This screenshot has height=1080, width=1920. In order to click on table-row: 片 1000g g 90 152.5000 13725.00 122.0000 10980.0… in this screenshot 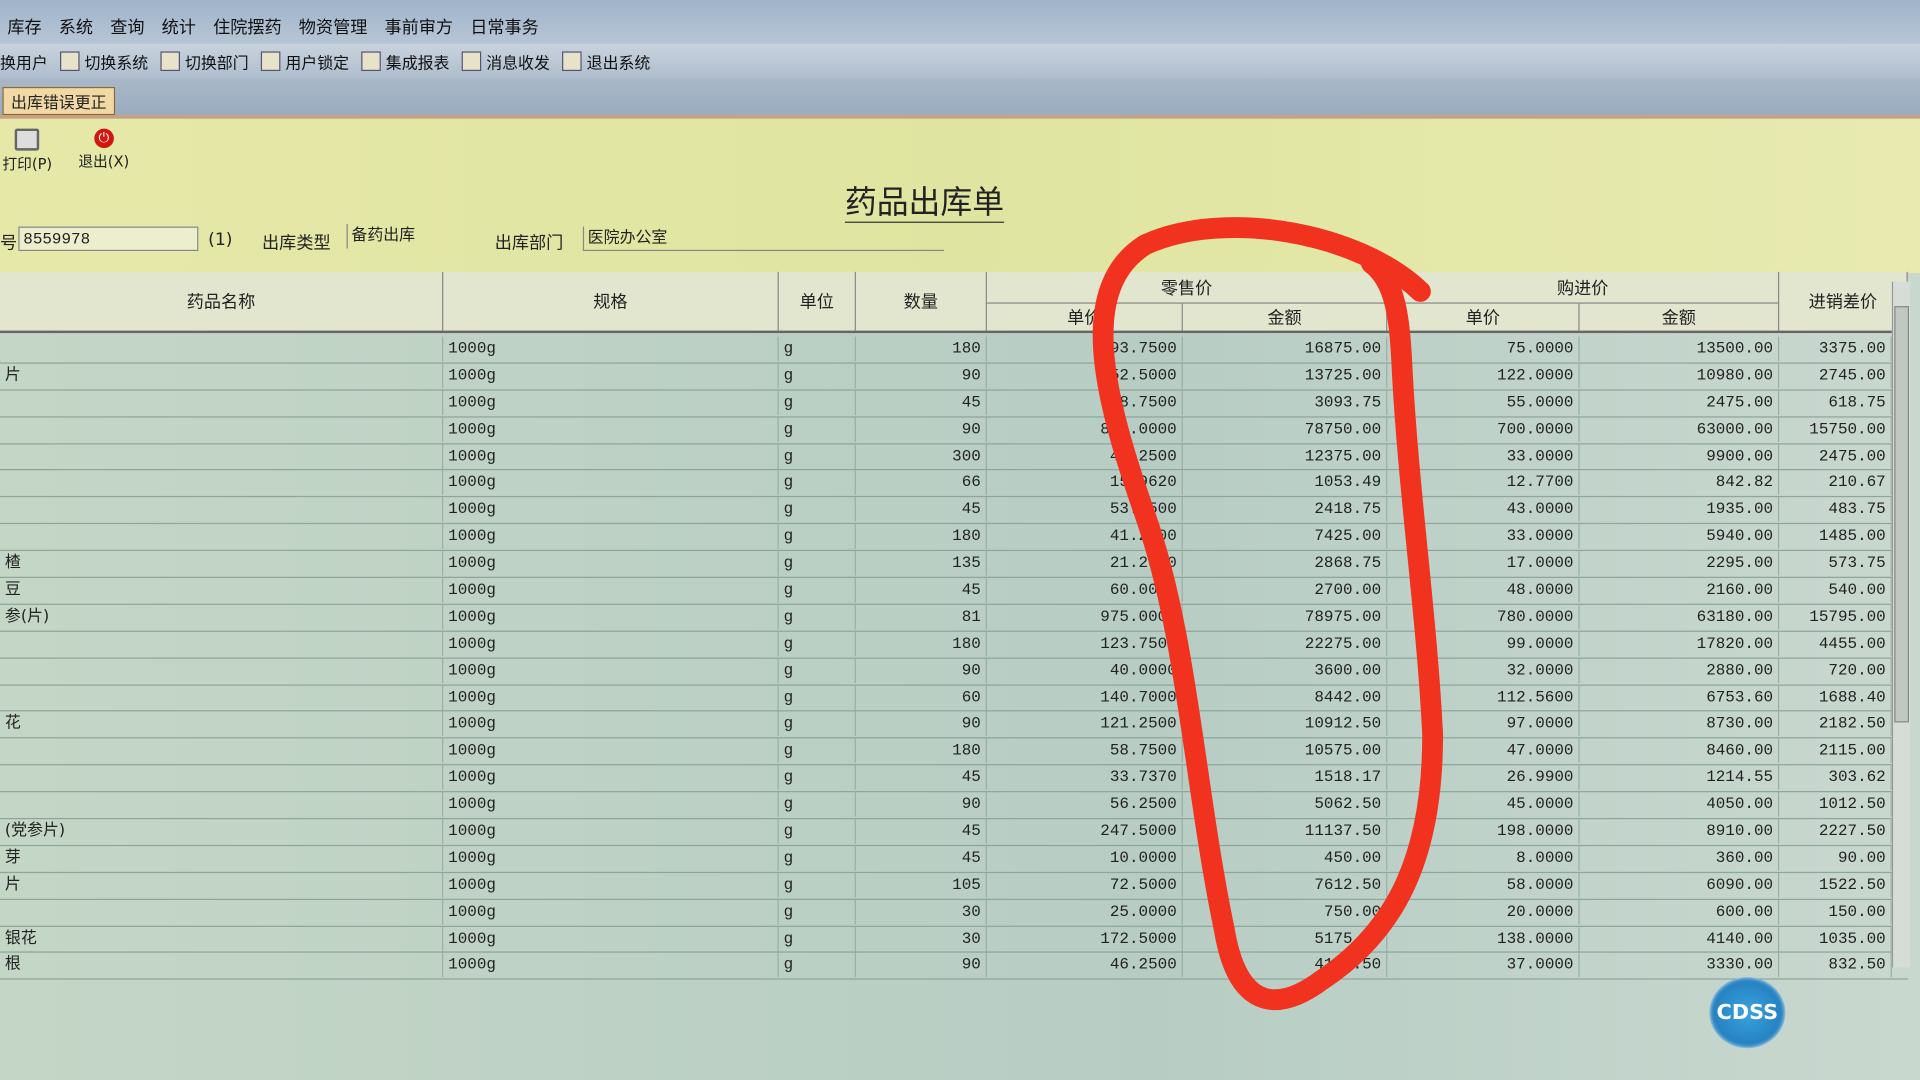, I will do `click(954, 377)`.